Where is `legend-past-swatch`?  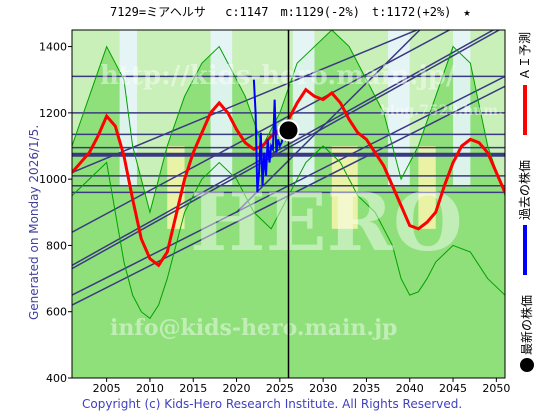 legend-past-swatch is located at coordinates (525, 250).